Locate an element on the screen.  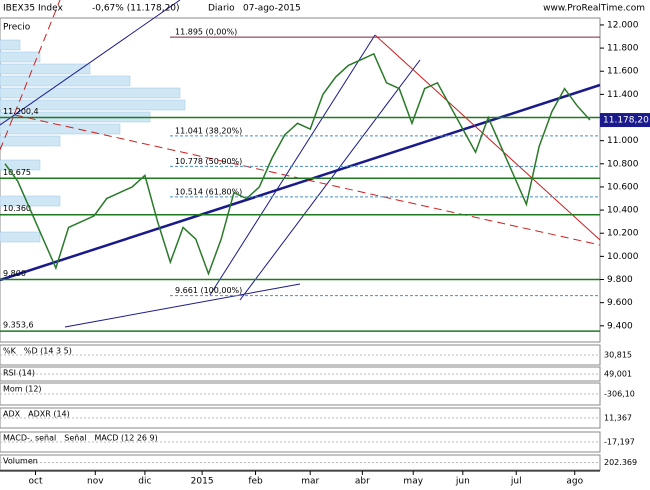
x-tick-label: nov is located at coordinates (95, 482).